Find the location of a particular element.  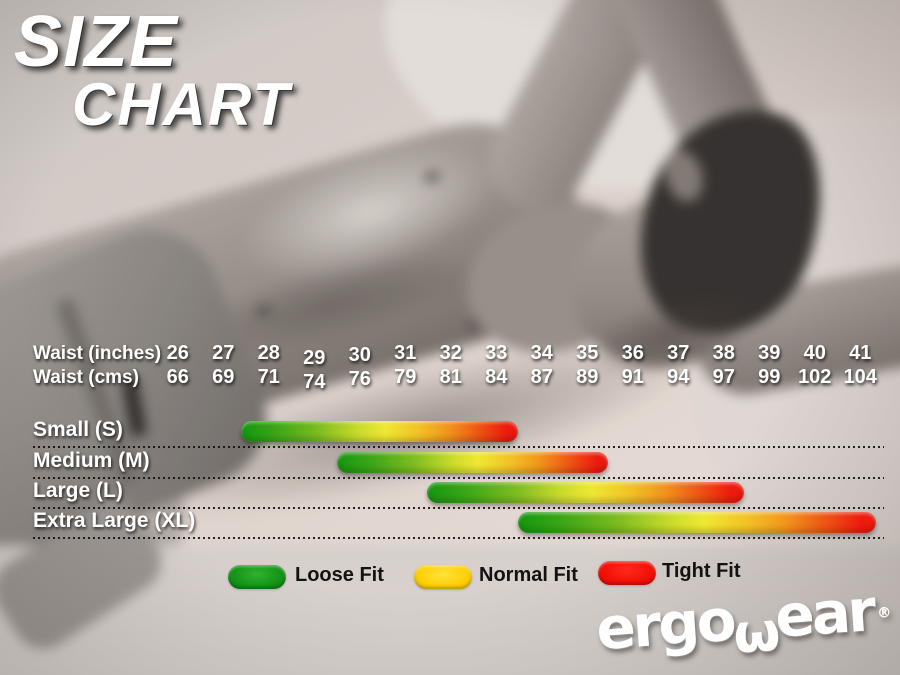

waist-cms-value: 102 is located at coordinates (815, 377).